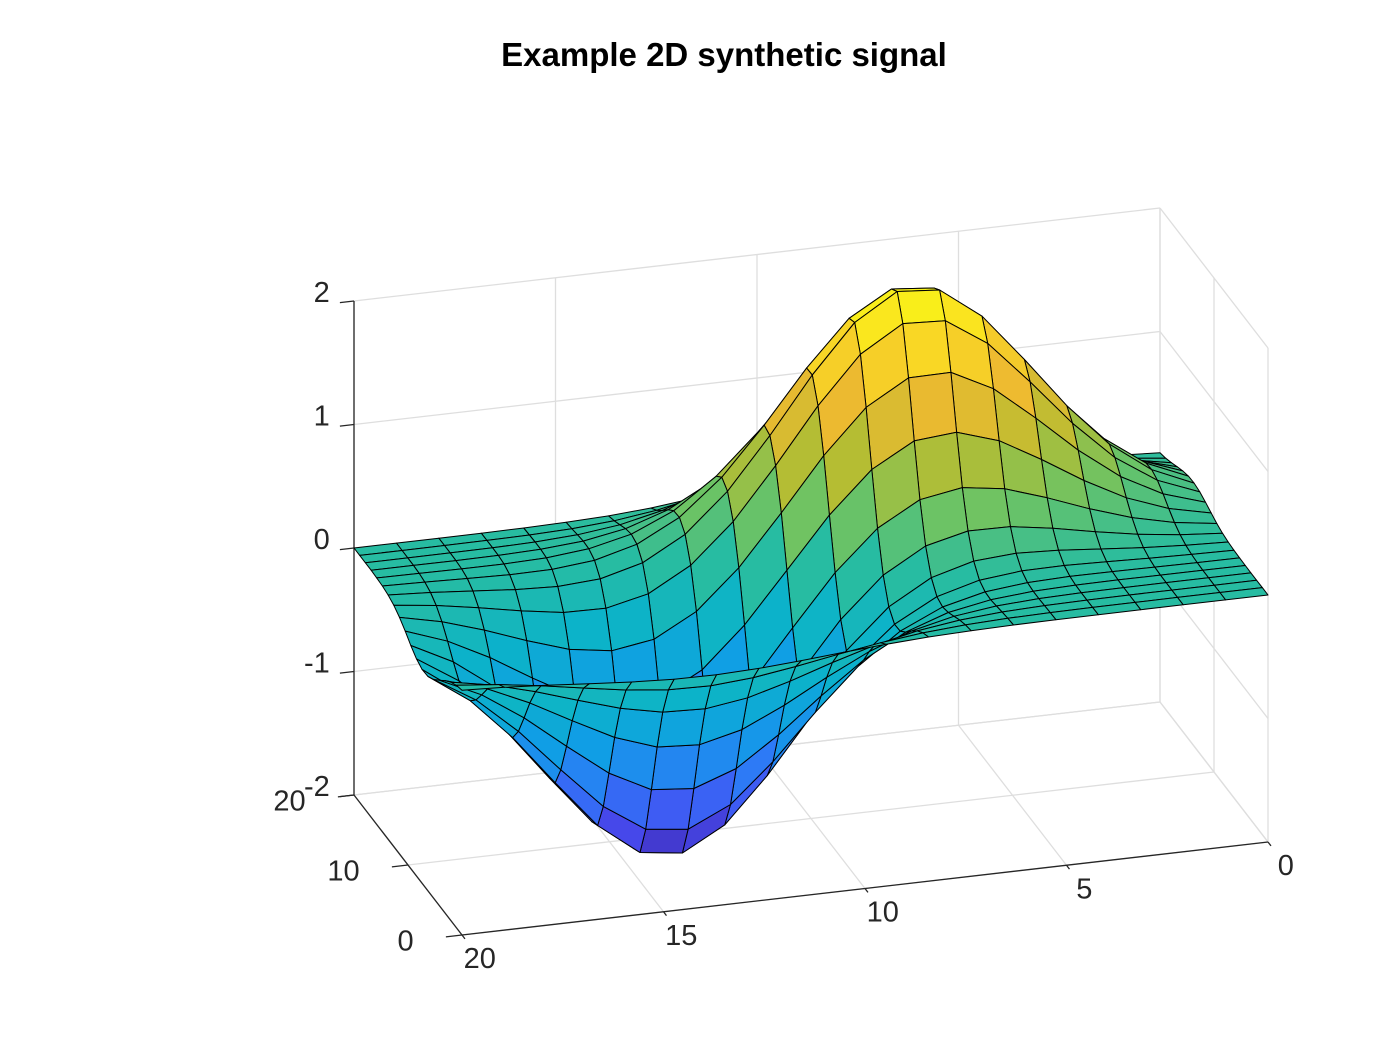 This screenshot has width=1400, height=1050. Describe the element at coordinates (317, 787) in the screenshot. I see `z-tick-label: -2` at that location.